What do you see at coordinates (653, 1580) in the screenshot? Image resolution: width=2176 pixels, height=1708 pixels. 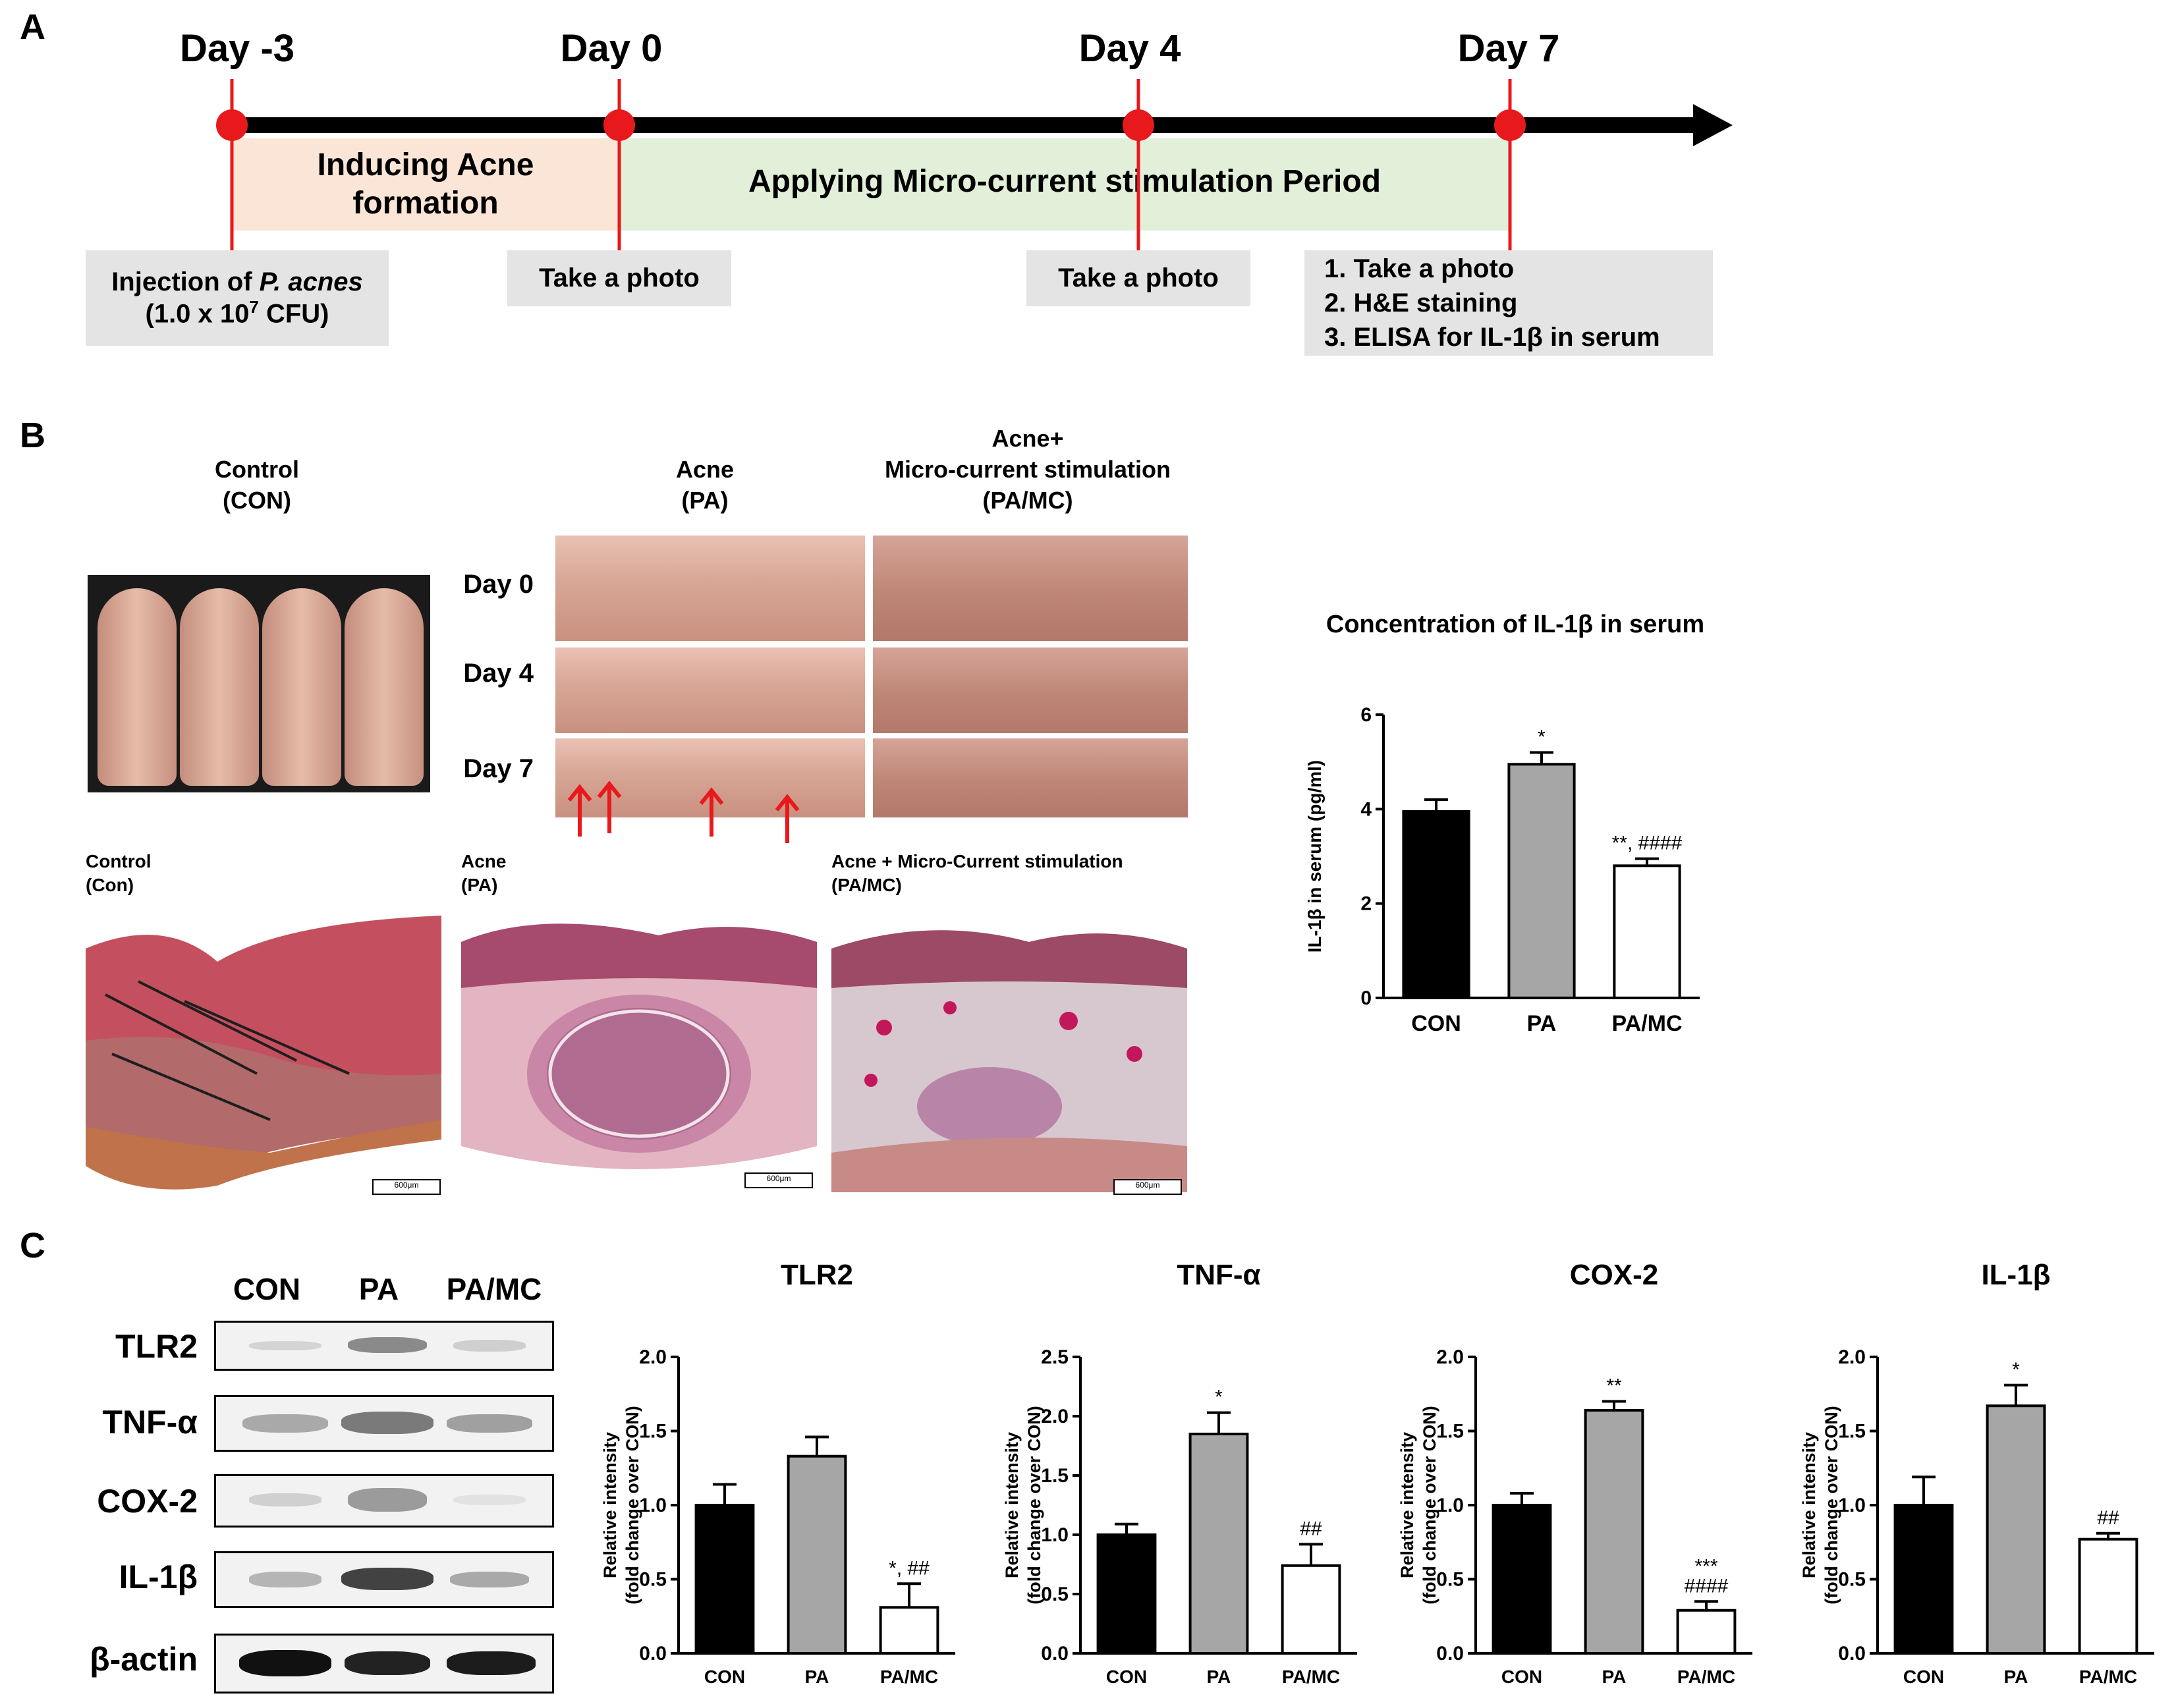 I see `chart1-ytick-label: 0.5` at bounding box center [653, 1580].